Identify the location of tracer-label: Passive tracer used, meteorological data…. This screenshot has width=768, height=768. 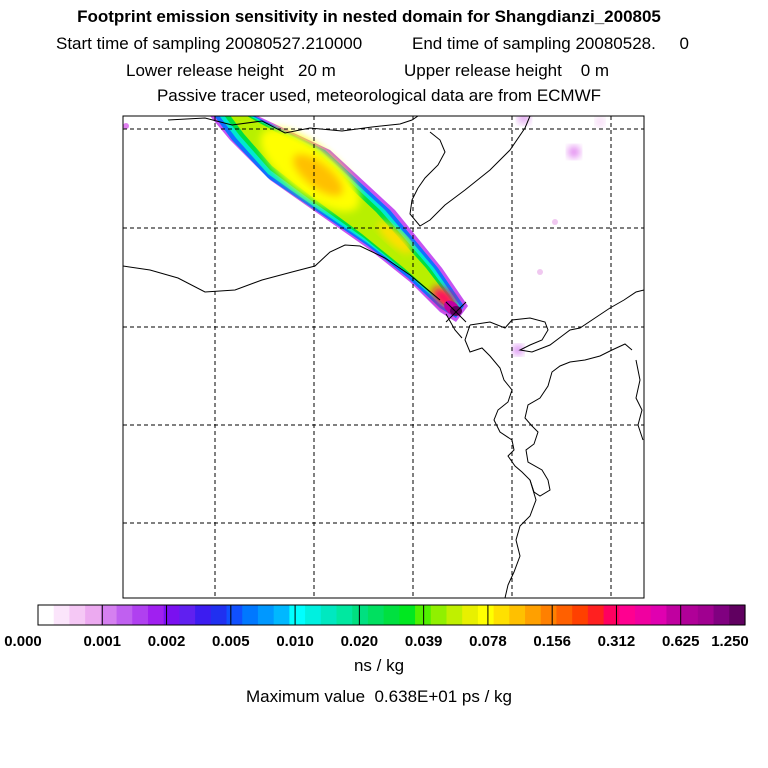
(379, 95).